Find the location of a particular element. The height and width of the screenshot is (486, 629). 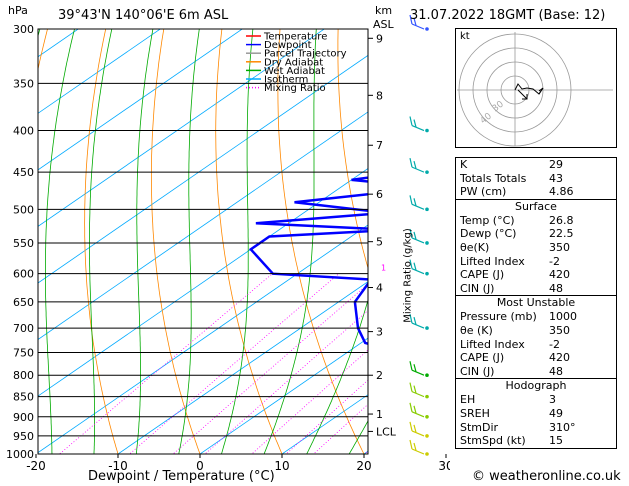

temperature-tick-label: 30 is located at coordinates (444, 466).